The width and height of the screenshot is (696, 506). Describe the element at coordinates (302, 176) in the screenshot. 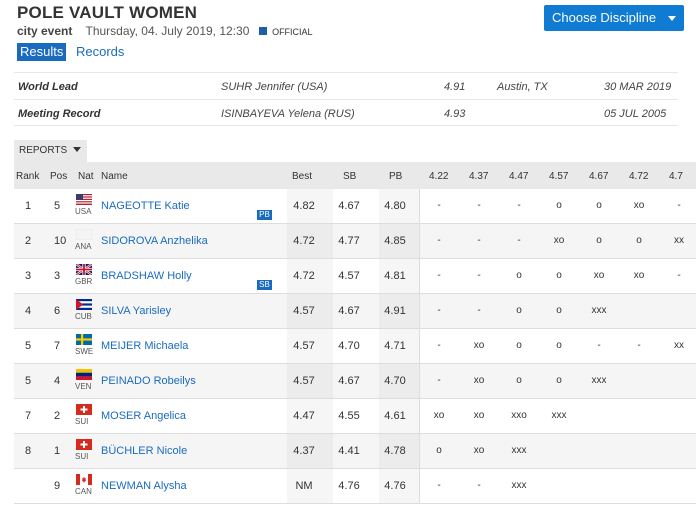

I see `col-best: Best` at that location.